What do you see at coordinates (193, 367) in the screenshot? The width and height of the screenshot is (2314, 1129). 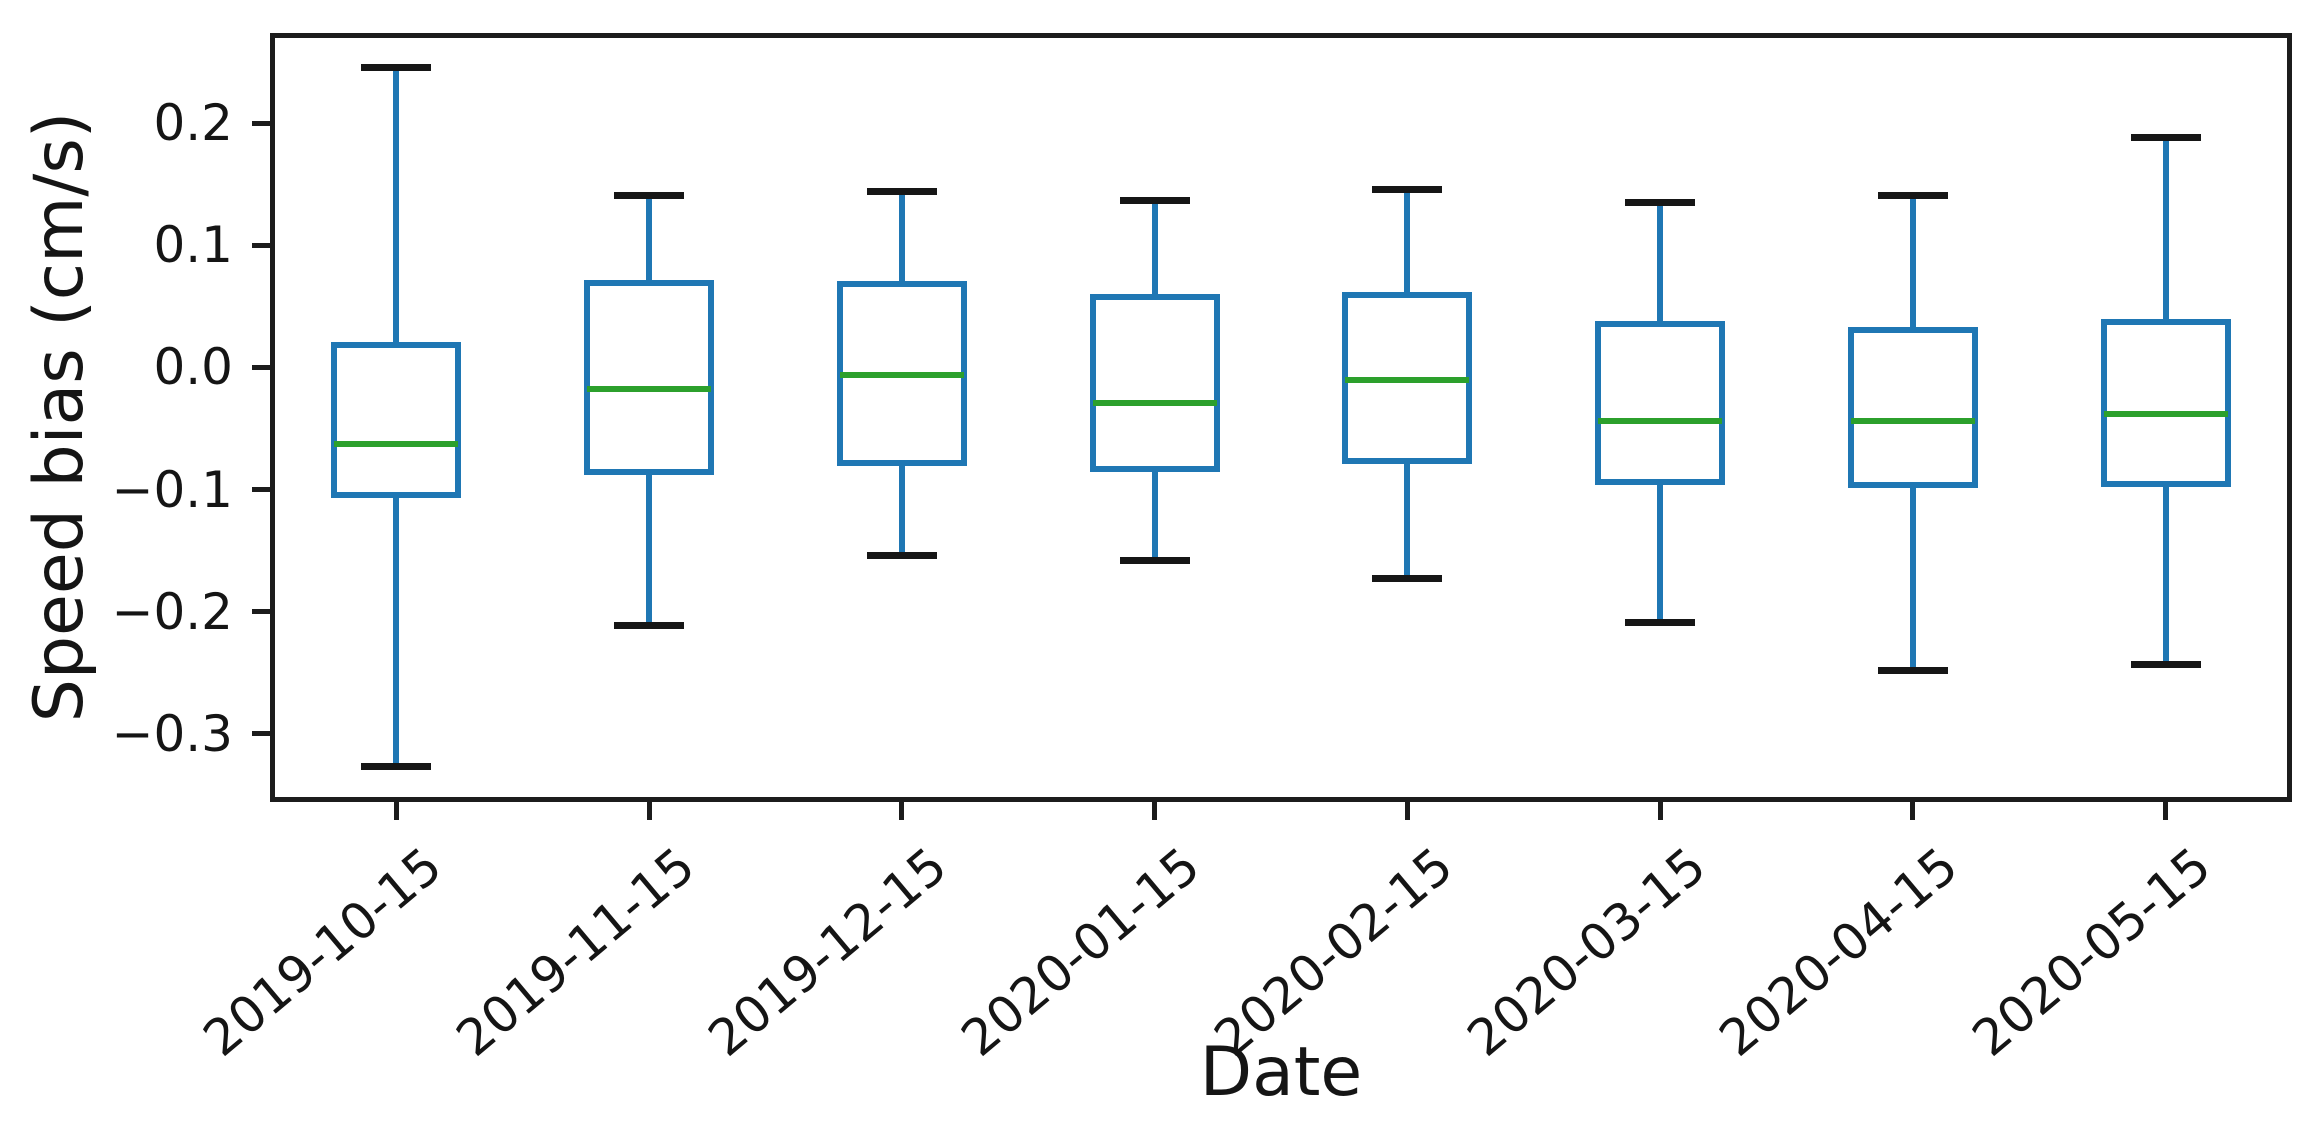 I see `y-tick-label: 0.0` at bounding box center [193, 367].